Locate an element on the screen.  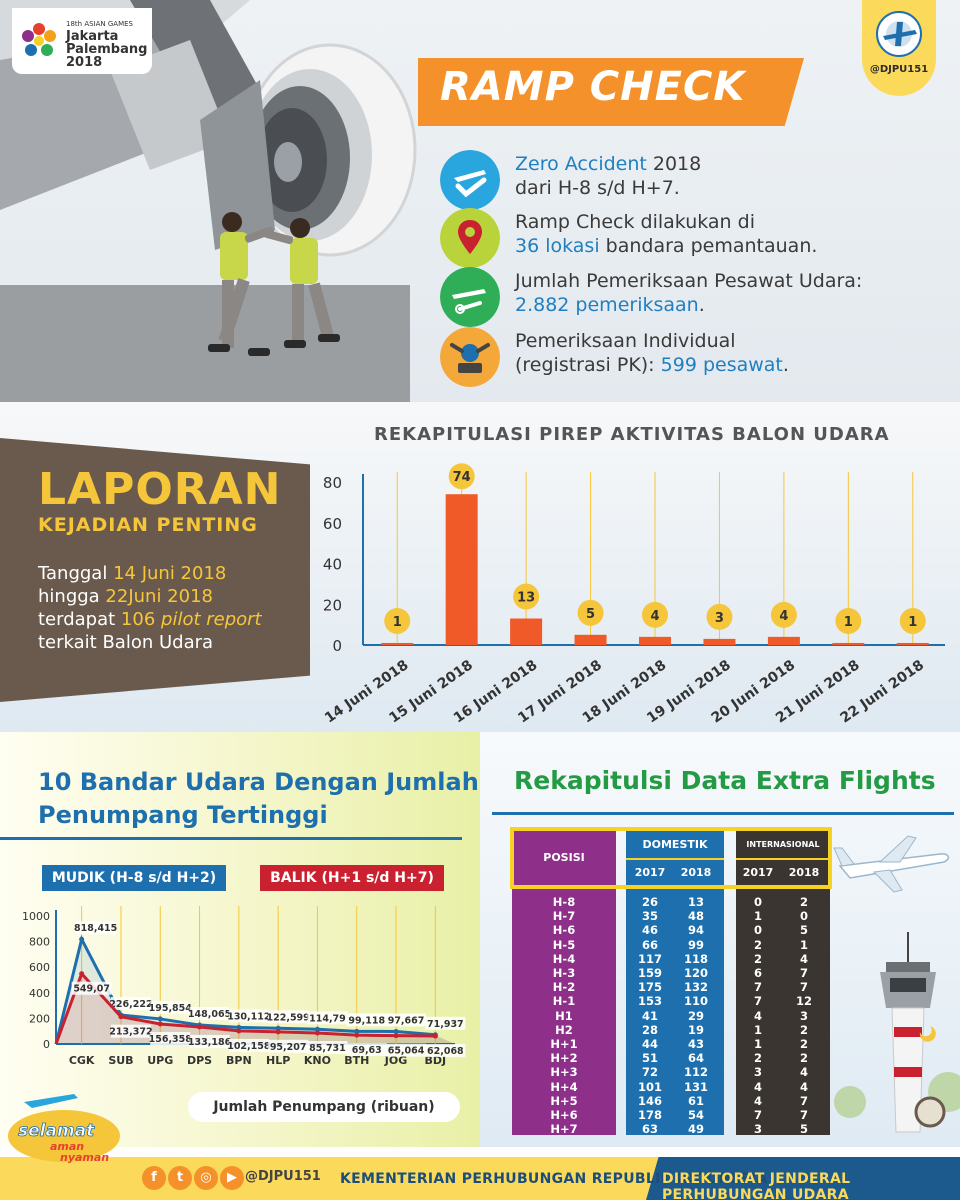
bar-19-juni-2018 is located at coordinates (719, 641).